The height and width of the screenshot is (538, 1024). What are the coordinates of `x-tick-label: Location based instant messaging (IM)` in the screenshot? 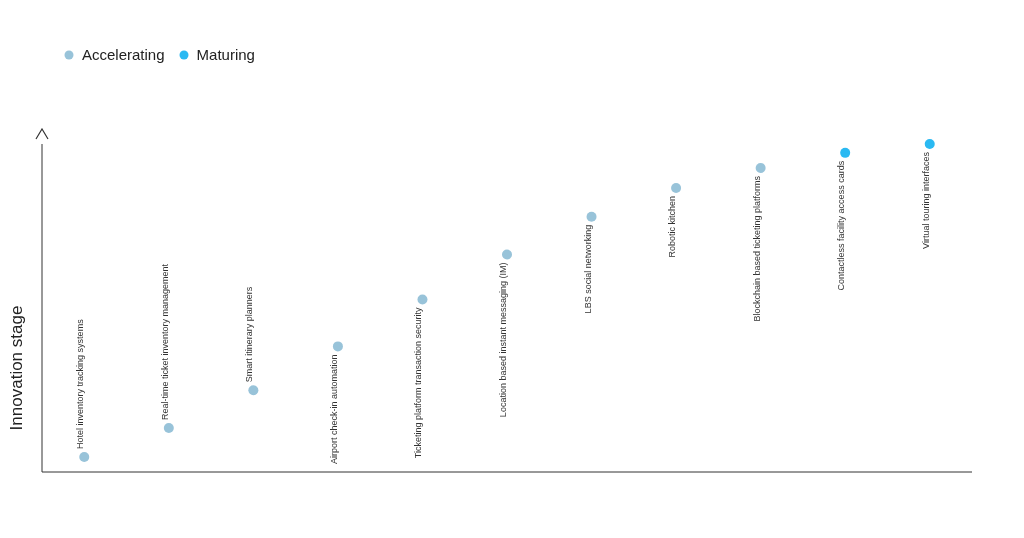 It's located at (503, 340).